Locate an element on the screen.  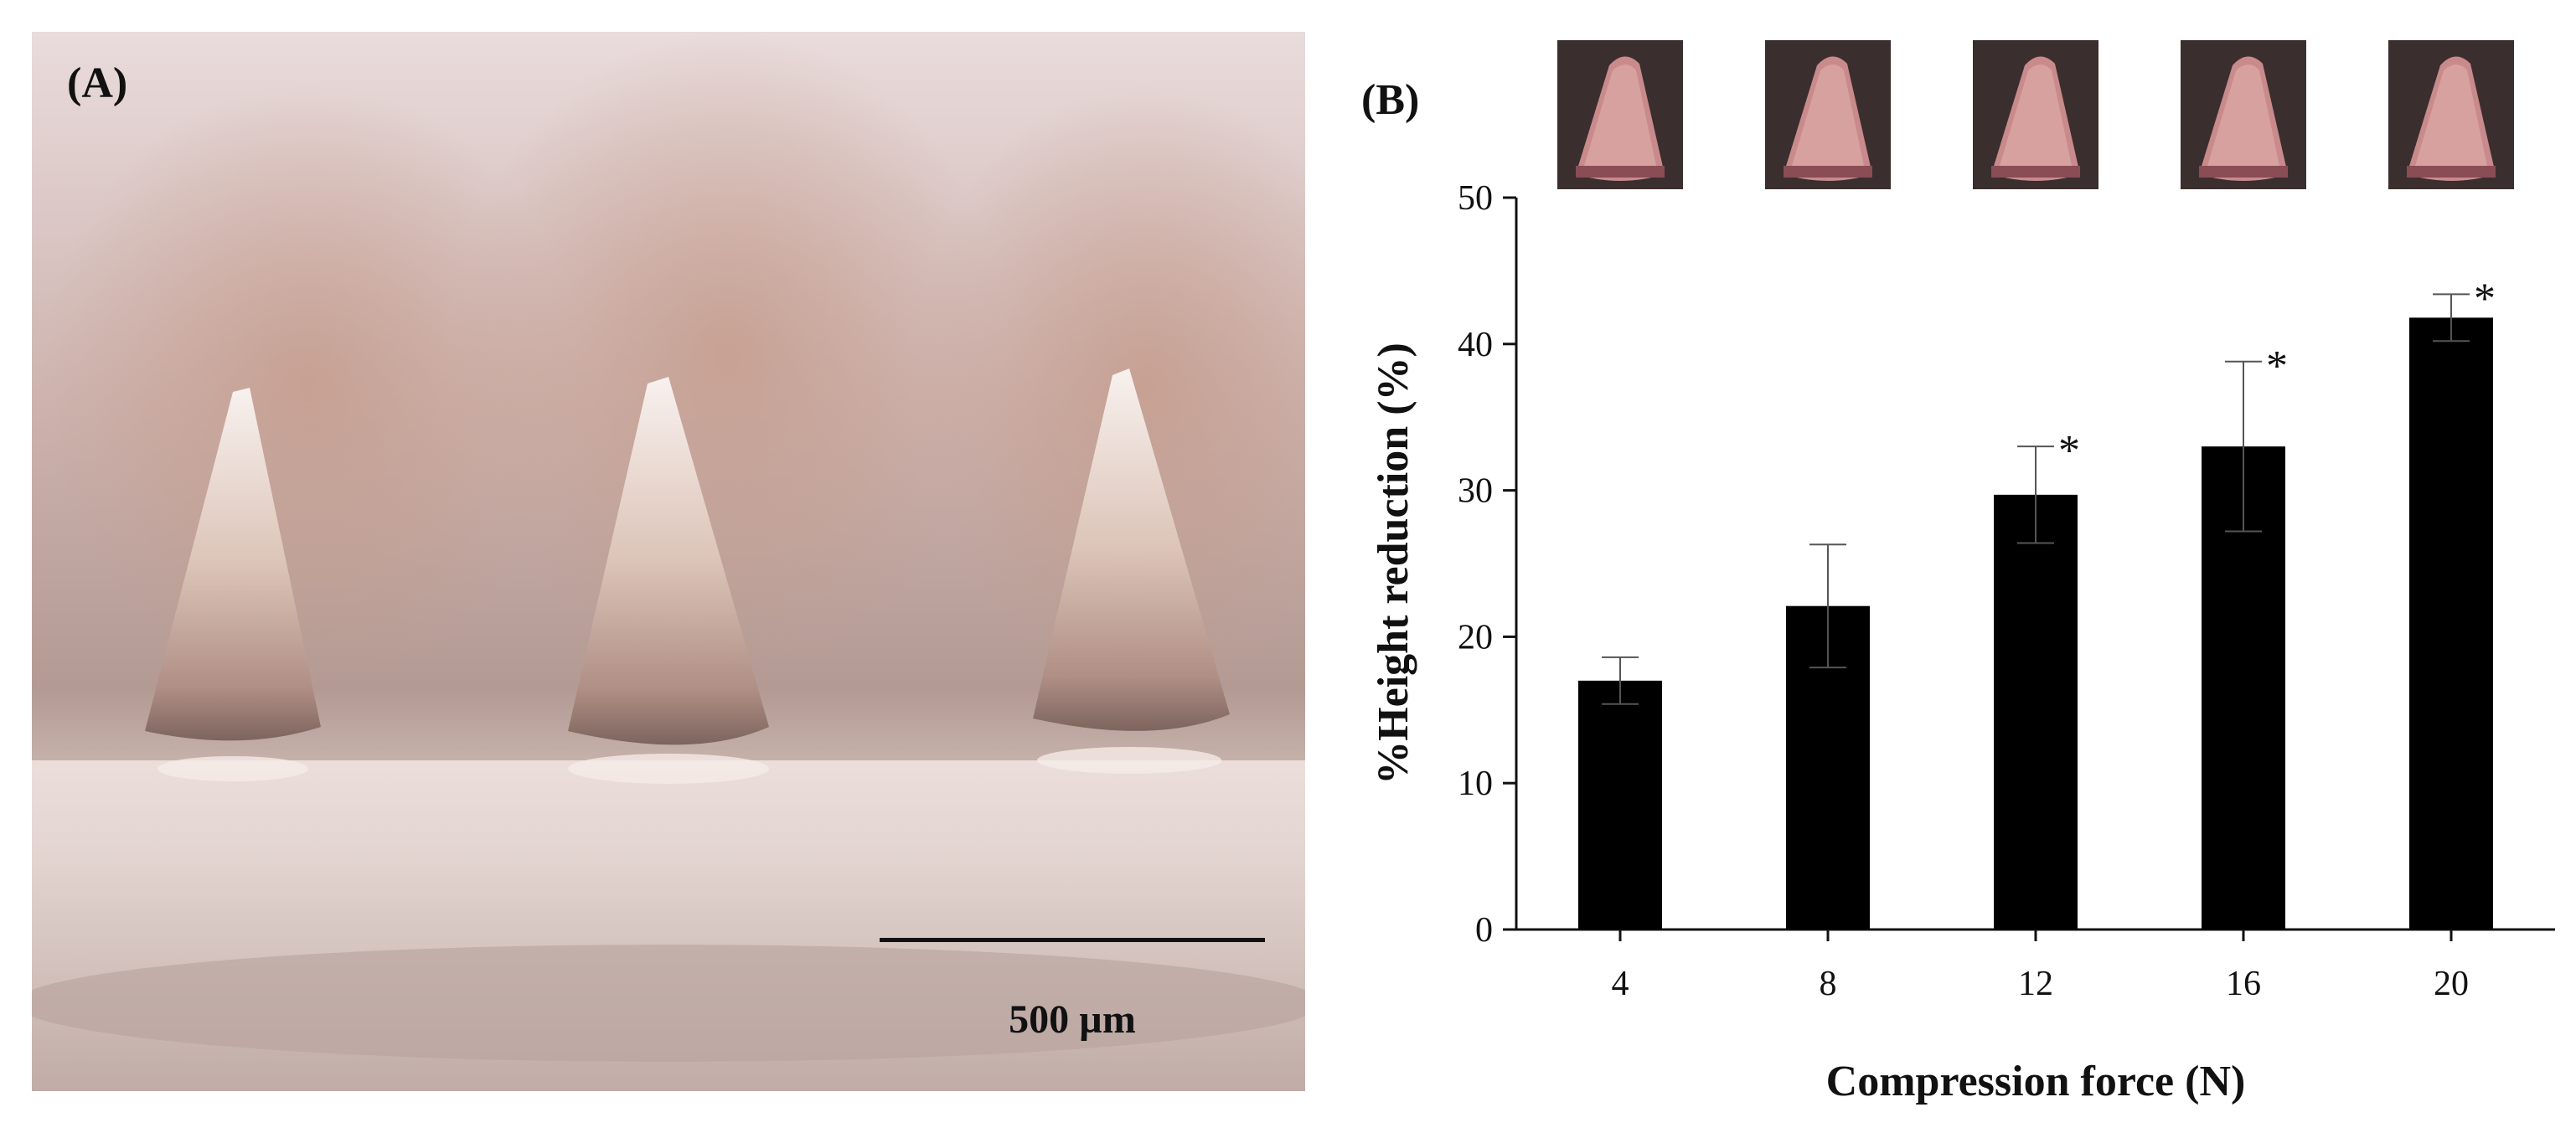
x-tick-label: 16 is located at coordinates (2243, 984).